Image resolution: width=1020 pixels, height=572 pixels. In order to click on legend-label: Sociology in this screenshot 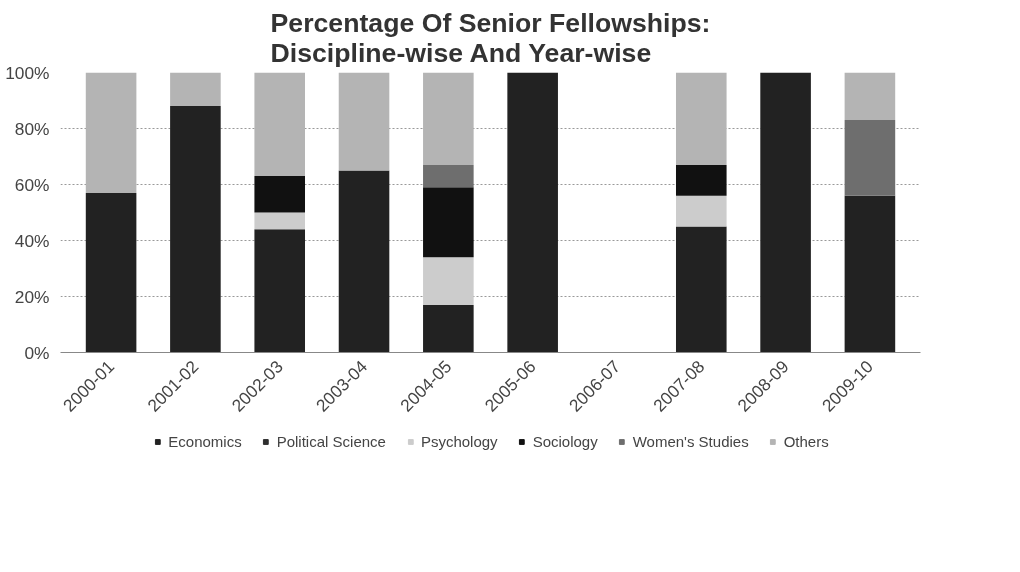, I will do `click(565, 441)`.